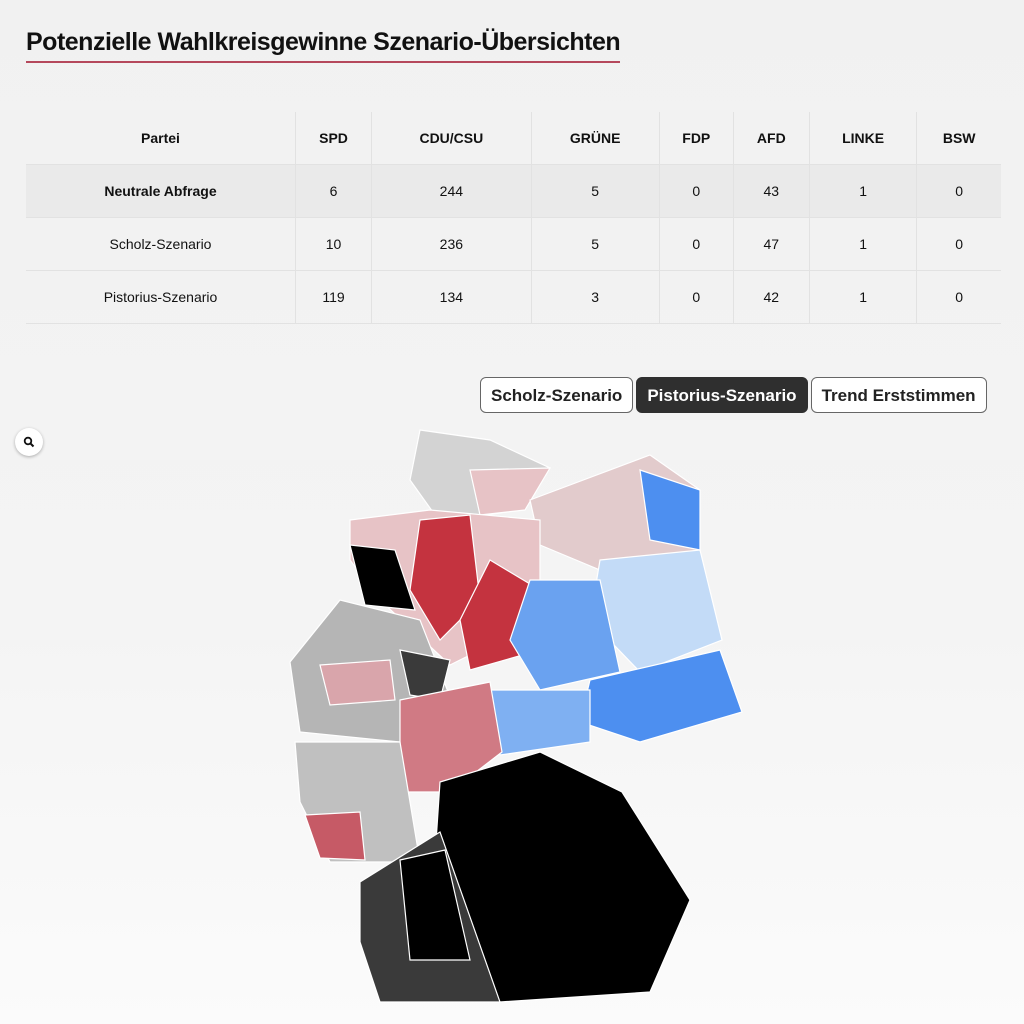 The width and height of the screenshot is (1024, 1024). What do you see at coordinates (696, 138) in the screenshot?
I see `header-fdp: FDP` at bounding box center [696, 138].